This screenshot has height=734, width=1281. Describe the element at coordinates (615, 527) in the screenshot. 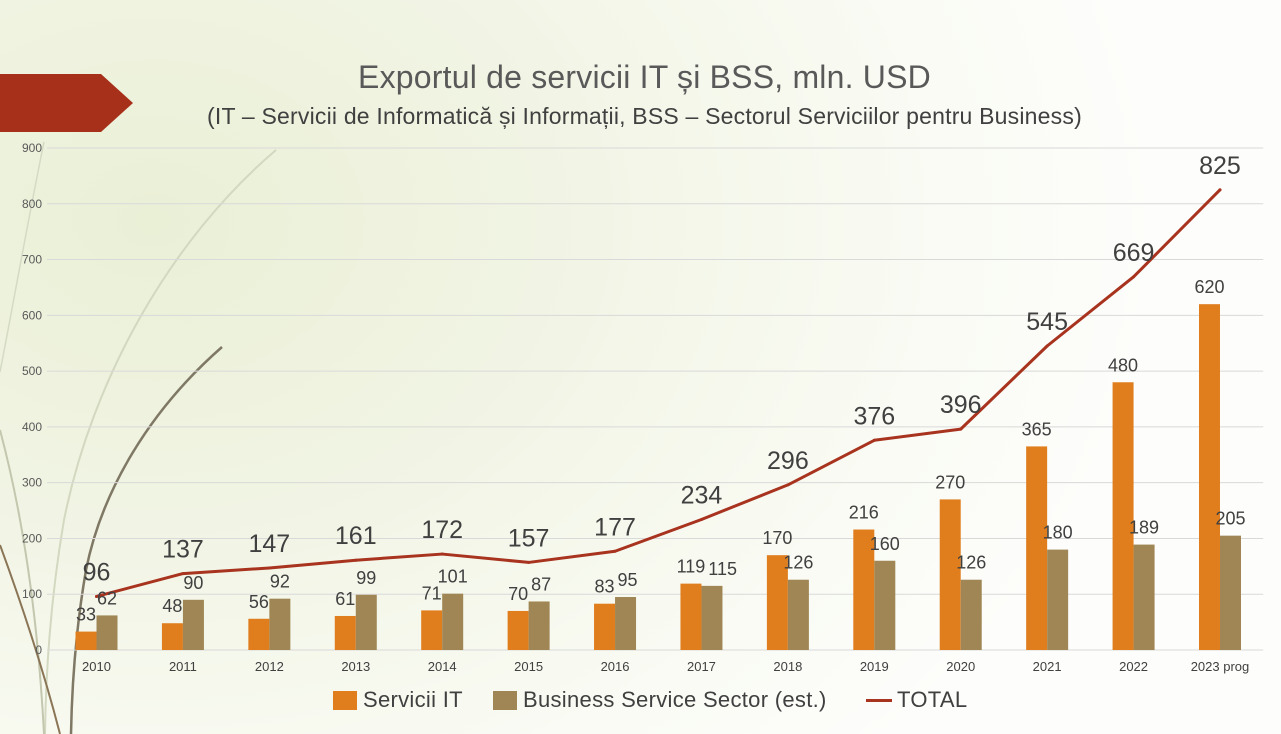

I see `data-label-total: 177` at that location.